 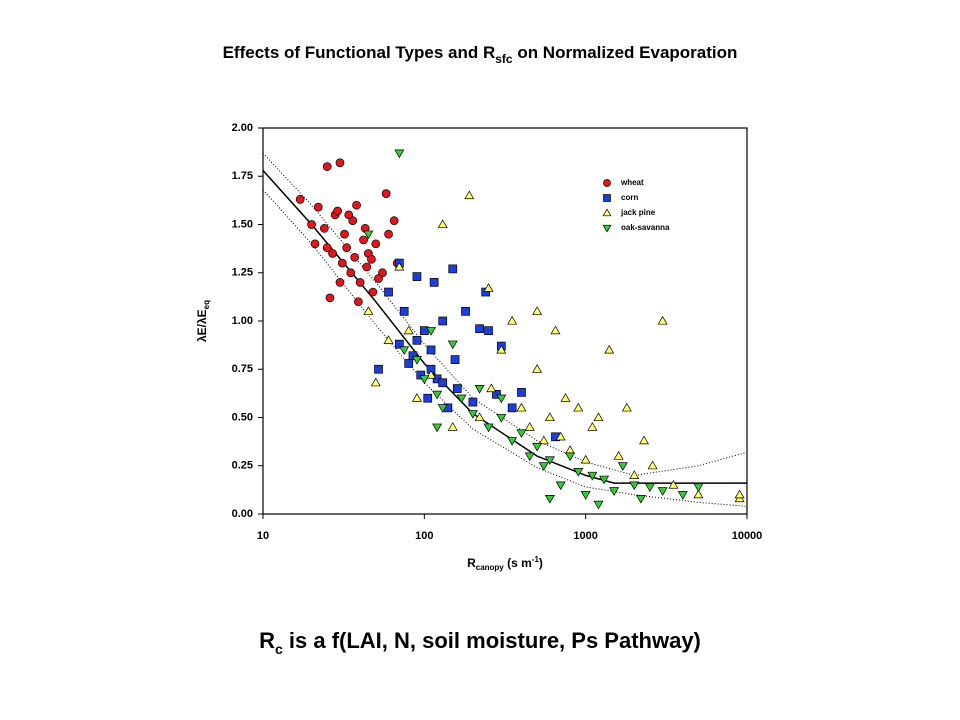 I want to click on x-label-text: (s m, so click(x=518, y=563).